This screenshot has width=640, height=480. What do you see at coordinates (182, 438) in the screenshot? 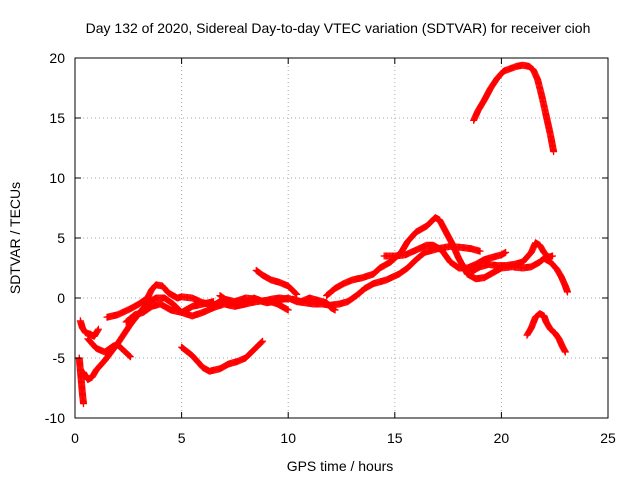
I see `x-tick-label: 5` at bounding box center [182, 438].